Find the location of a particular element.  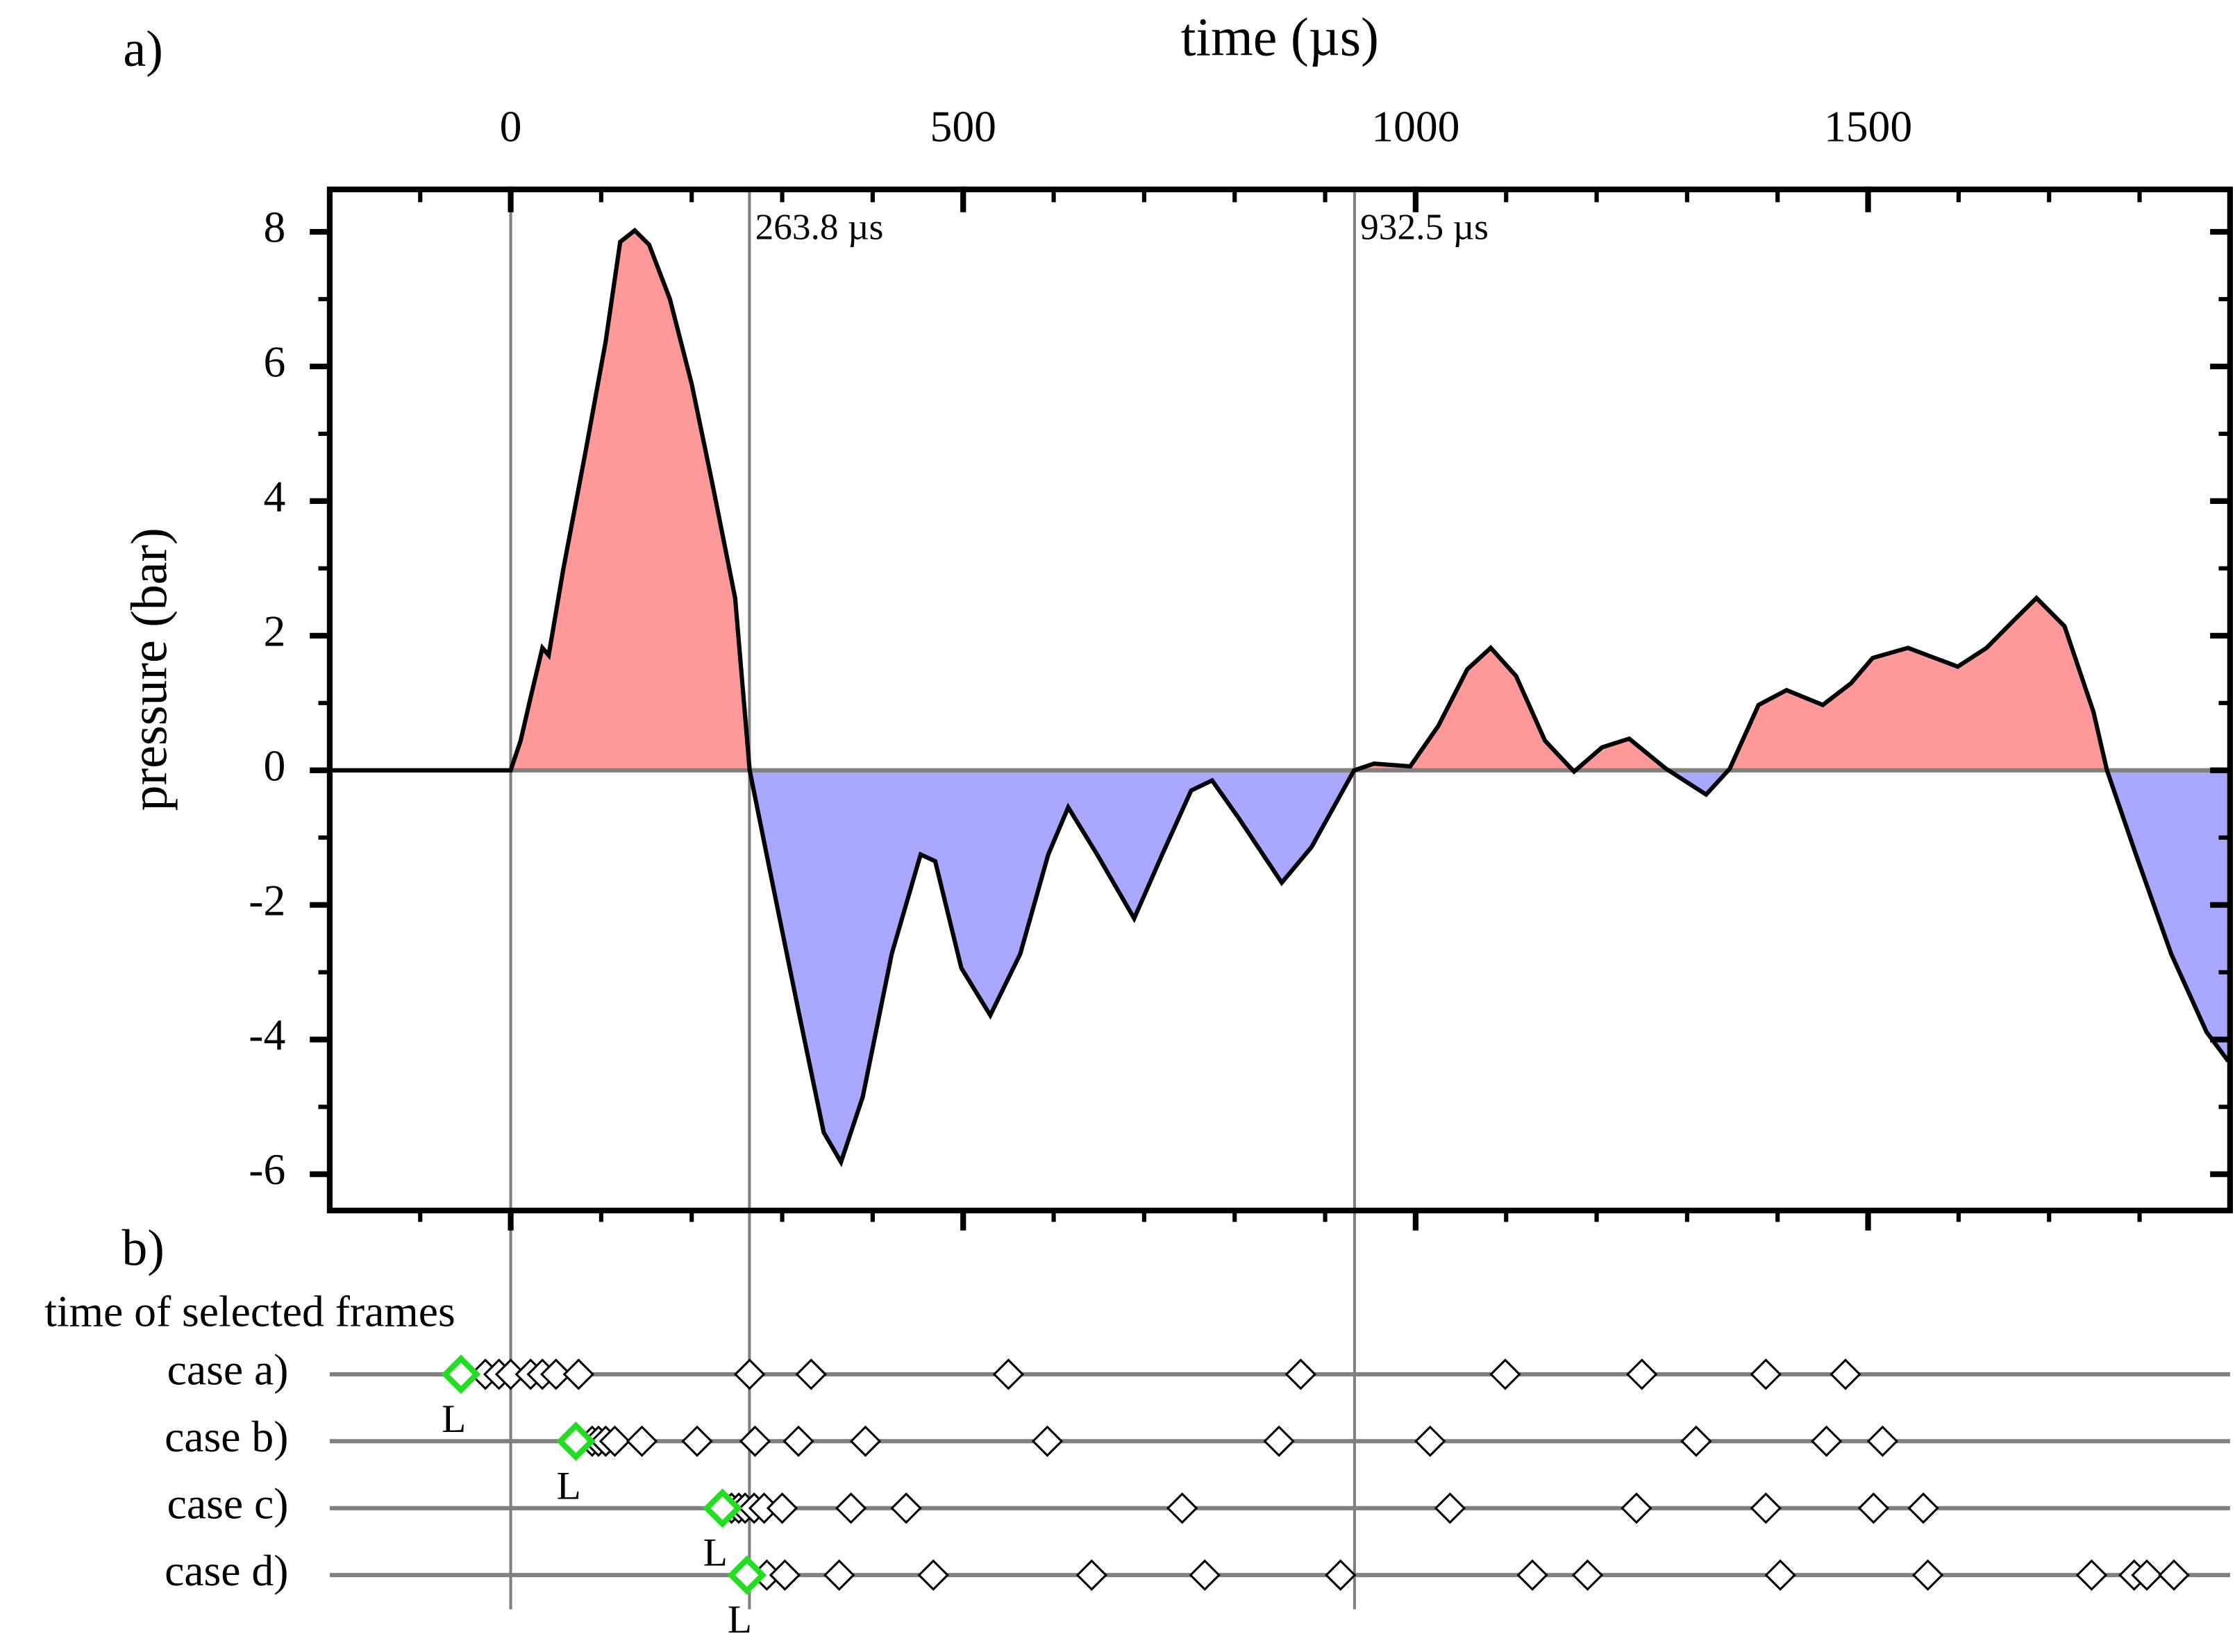

panel-label: a) is located at coordinates (142, 48).